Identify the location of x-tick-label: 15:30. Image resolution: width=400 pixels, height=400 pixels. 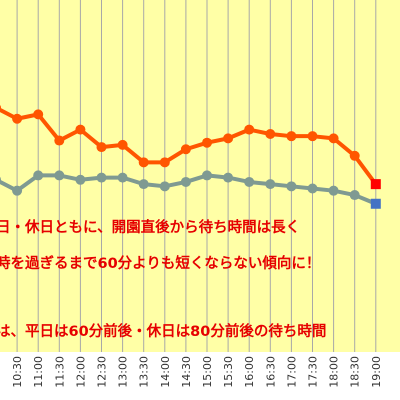
(228, 372).